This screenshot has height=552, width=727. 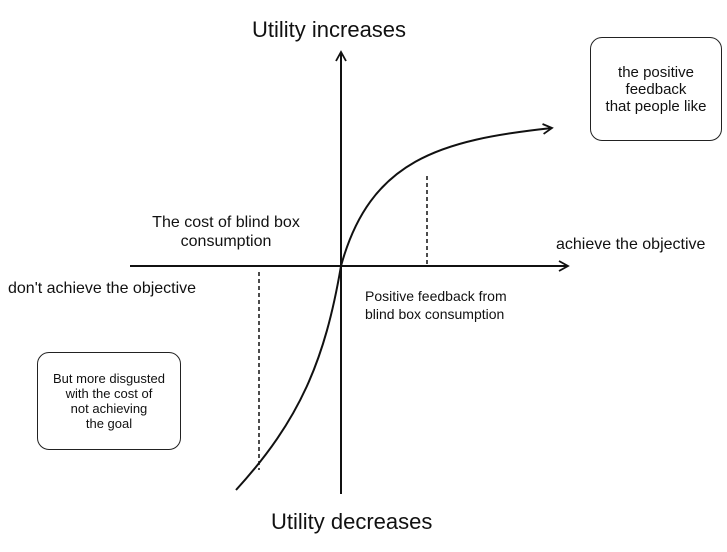 What do you see at coordinates (631, 244) in the screenshot?
I see `achieve-objective-label: achieve the objective` at bounding box center [631, 244].